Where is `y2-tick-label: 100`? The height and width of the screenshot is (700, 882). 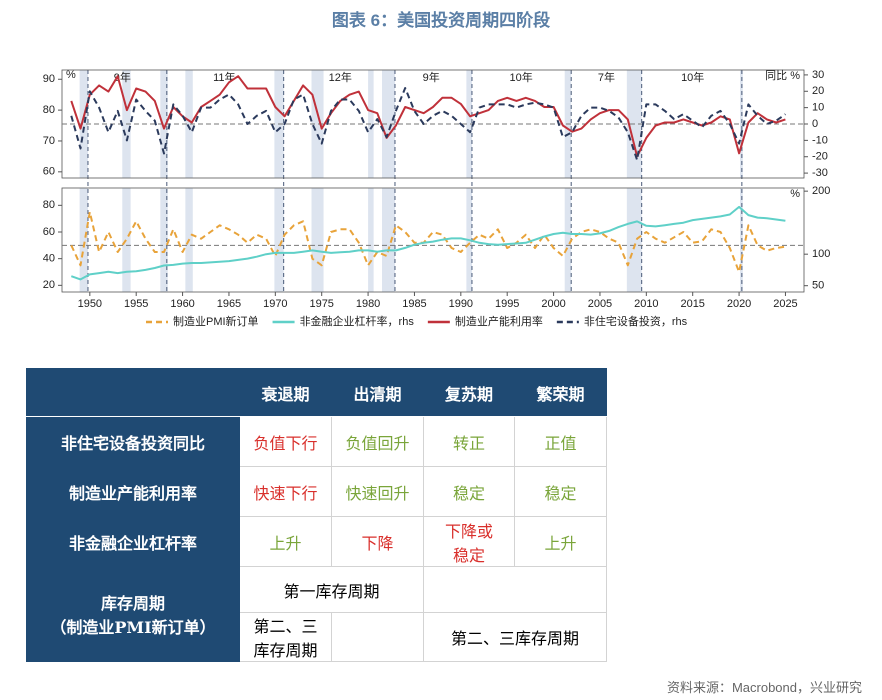 y2-tick-label: 100 is located at coordinates (821, 254).